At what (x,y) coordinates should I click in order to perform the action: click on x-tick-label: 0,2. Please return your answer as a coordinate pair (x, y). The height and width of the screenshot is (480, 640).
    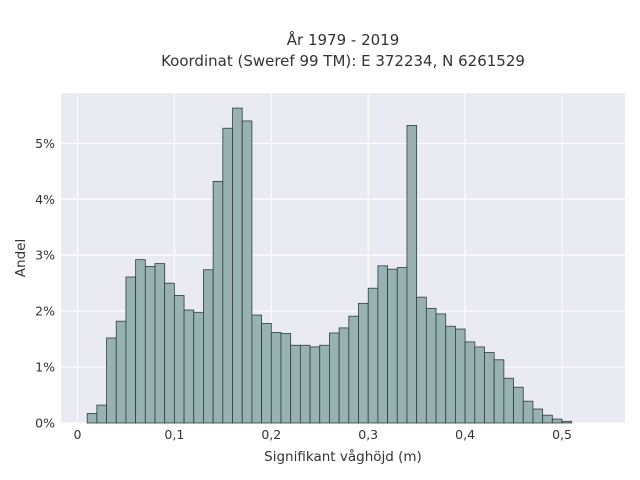
    Looking at the image, I should click on (271, 434).